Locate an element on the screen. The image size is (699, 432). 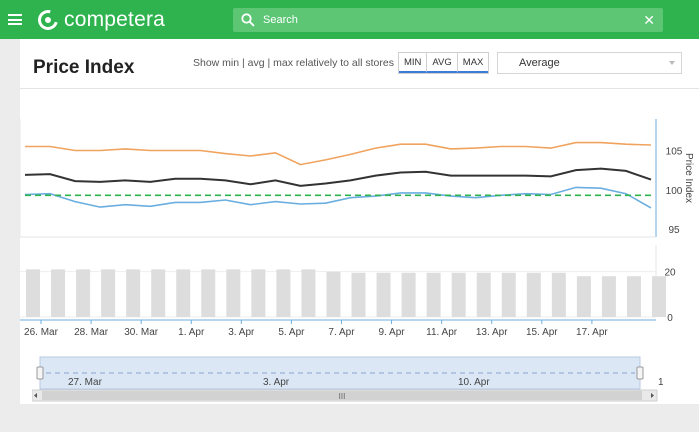
x-tick-label: 30. Mar is located at coordinates (141, 332).